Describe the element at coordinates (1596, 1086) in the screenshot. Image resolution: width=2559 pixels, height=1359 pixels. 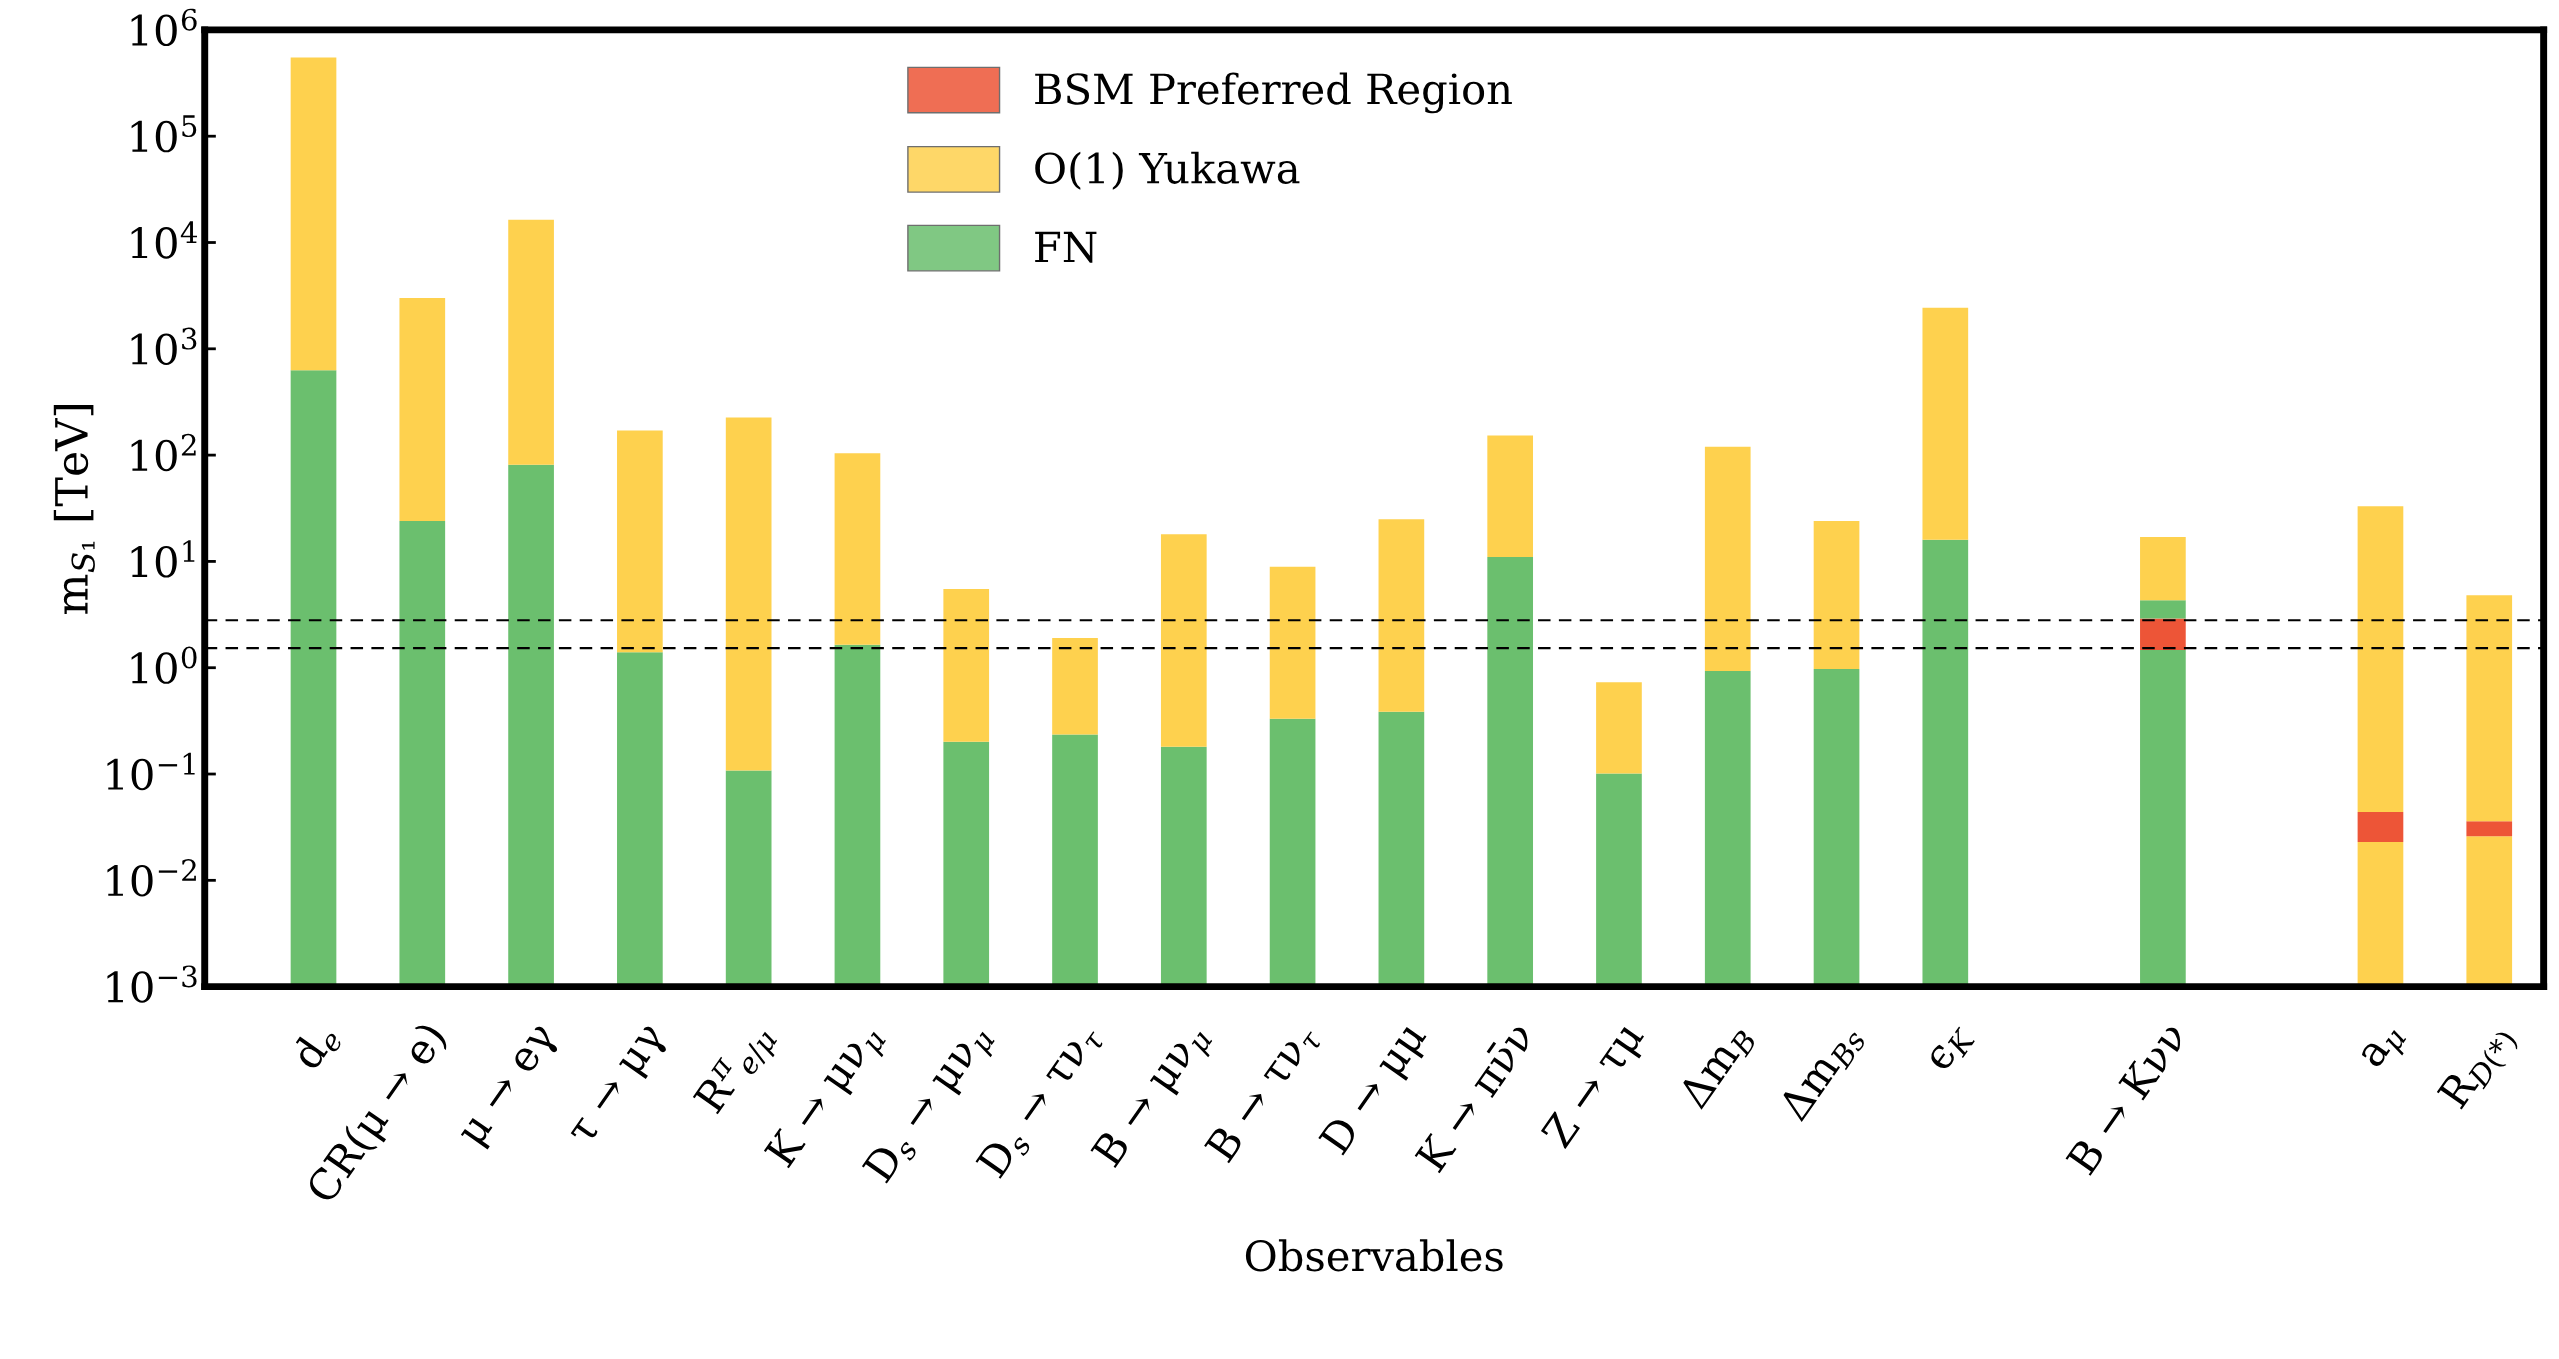
I see `x-tick-label: Z → τμ` at that location.